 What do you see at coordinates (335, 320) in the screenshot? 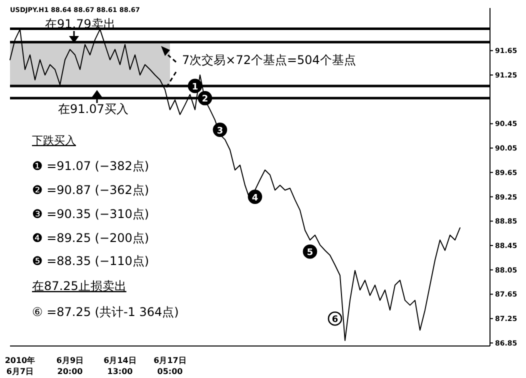
I see `annotation: 6` at bounding box center [335, 320].